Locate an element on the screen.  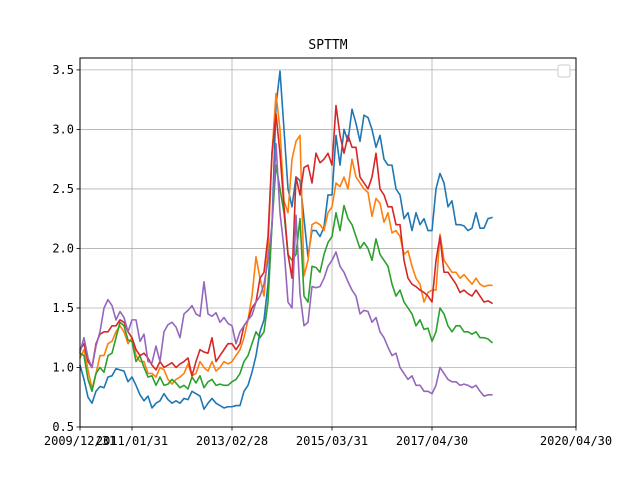
x-tick-label: 2017/04/30 is located at coordinates (432, 441).